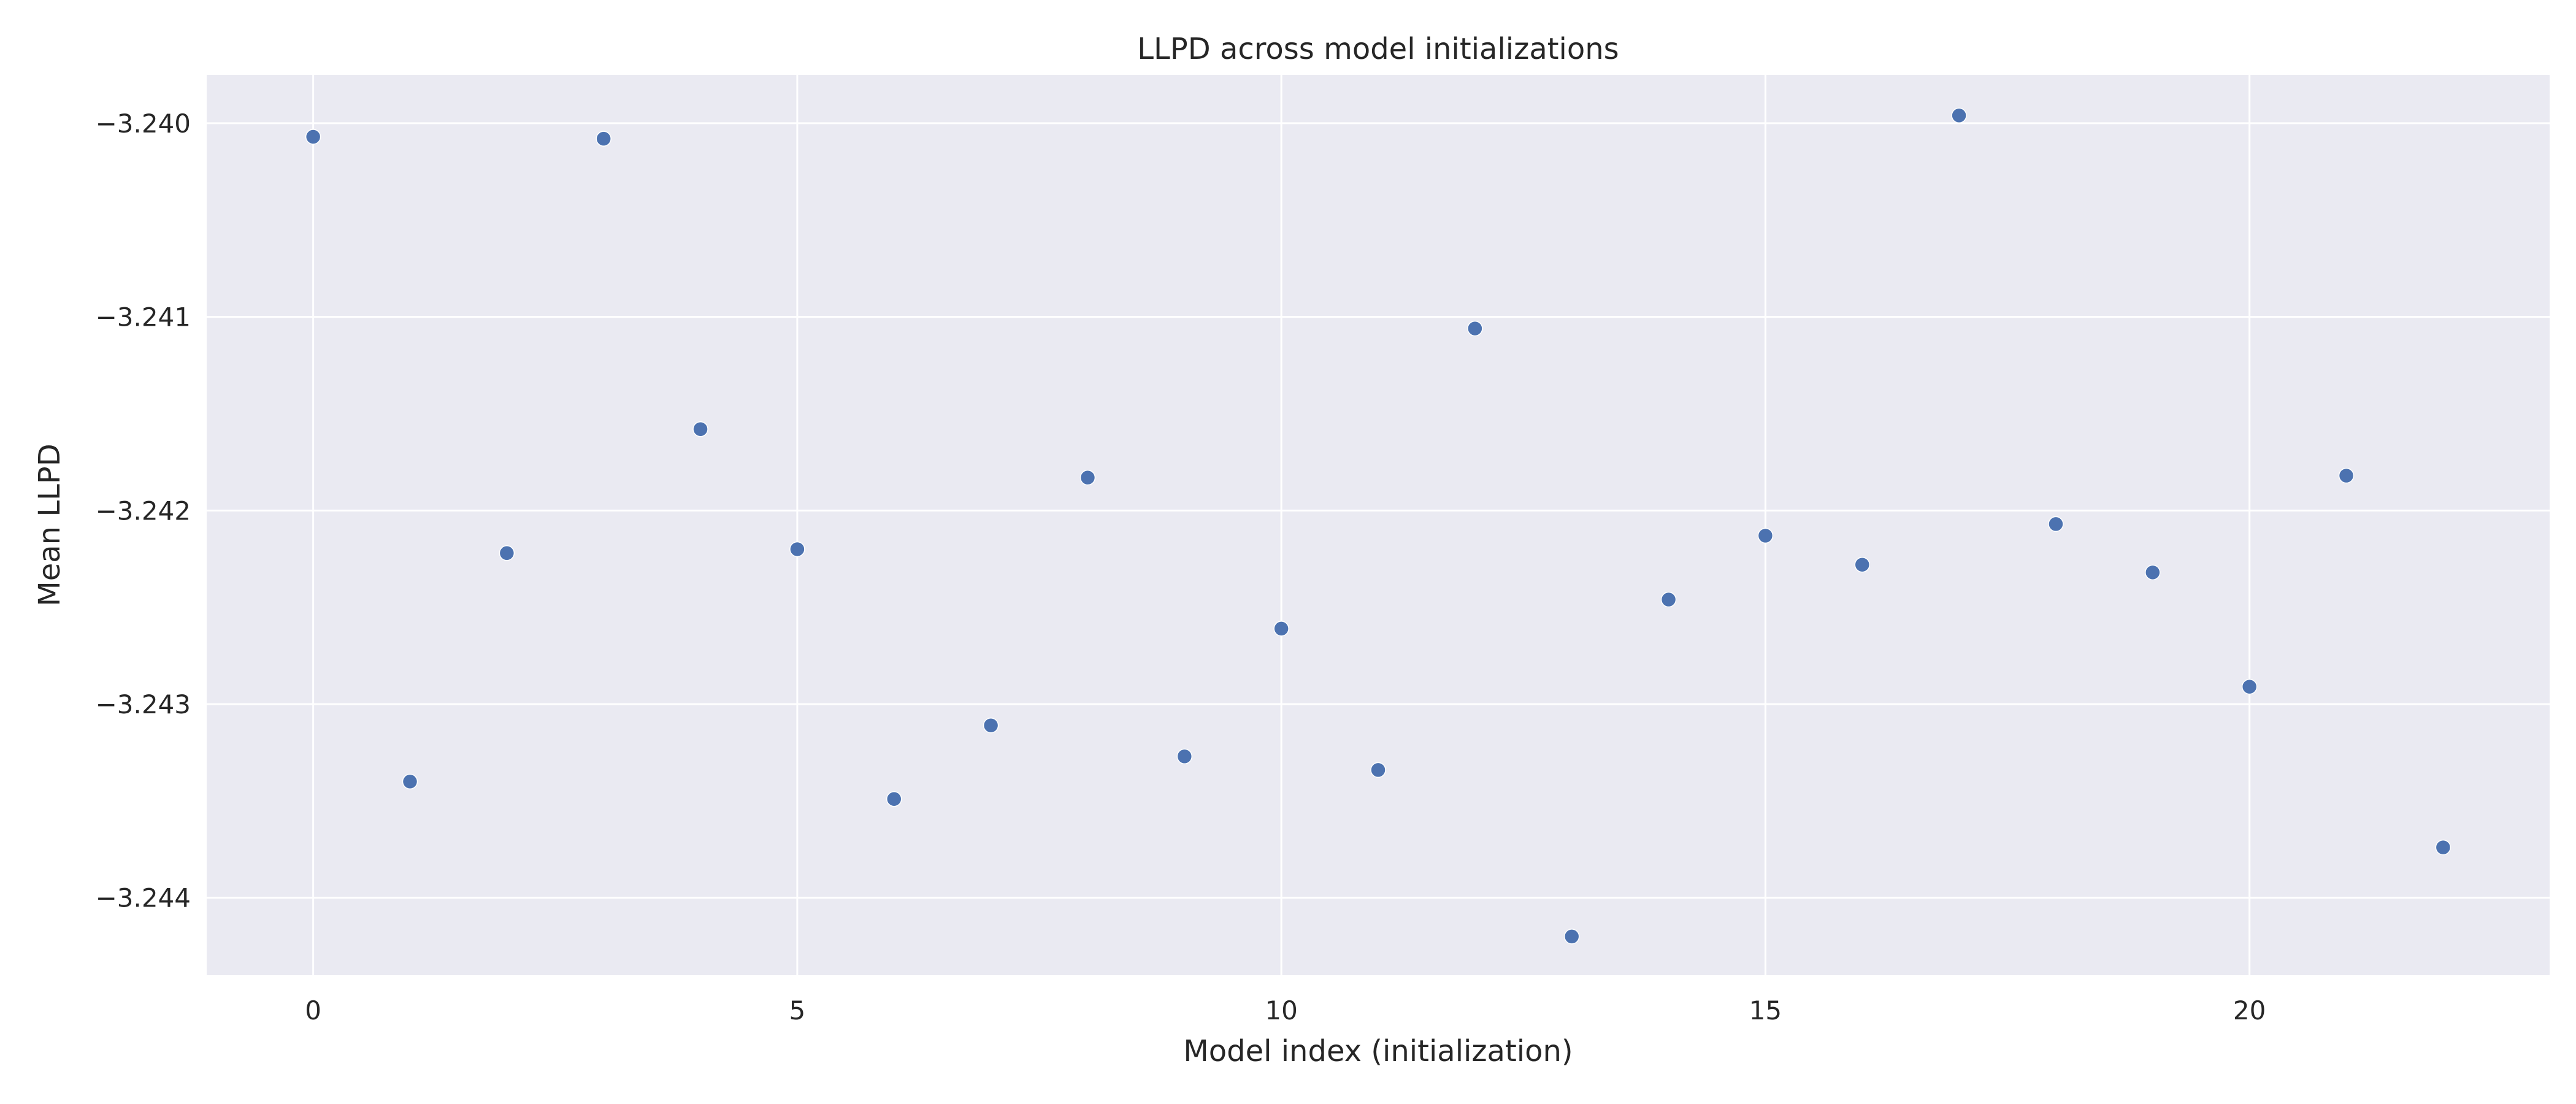 The width and height of the screenshot is (2576, 1104). I want to click on chart-title: LLPD across model initializations, so click(1378, 49).